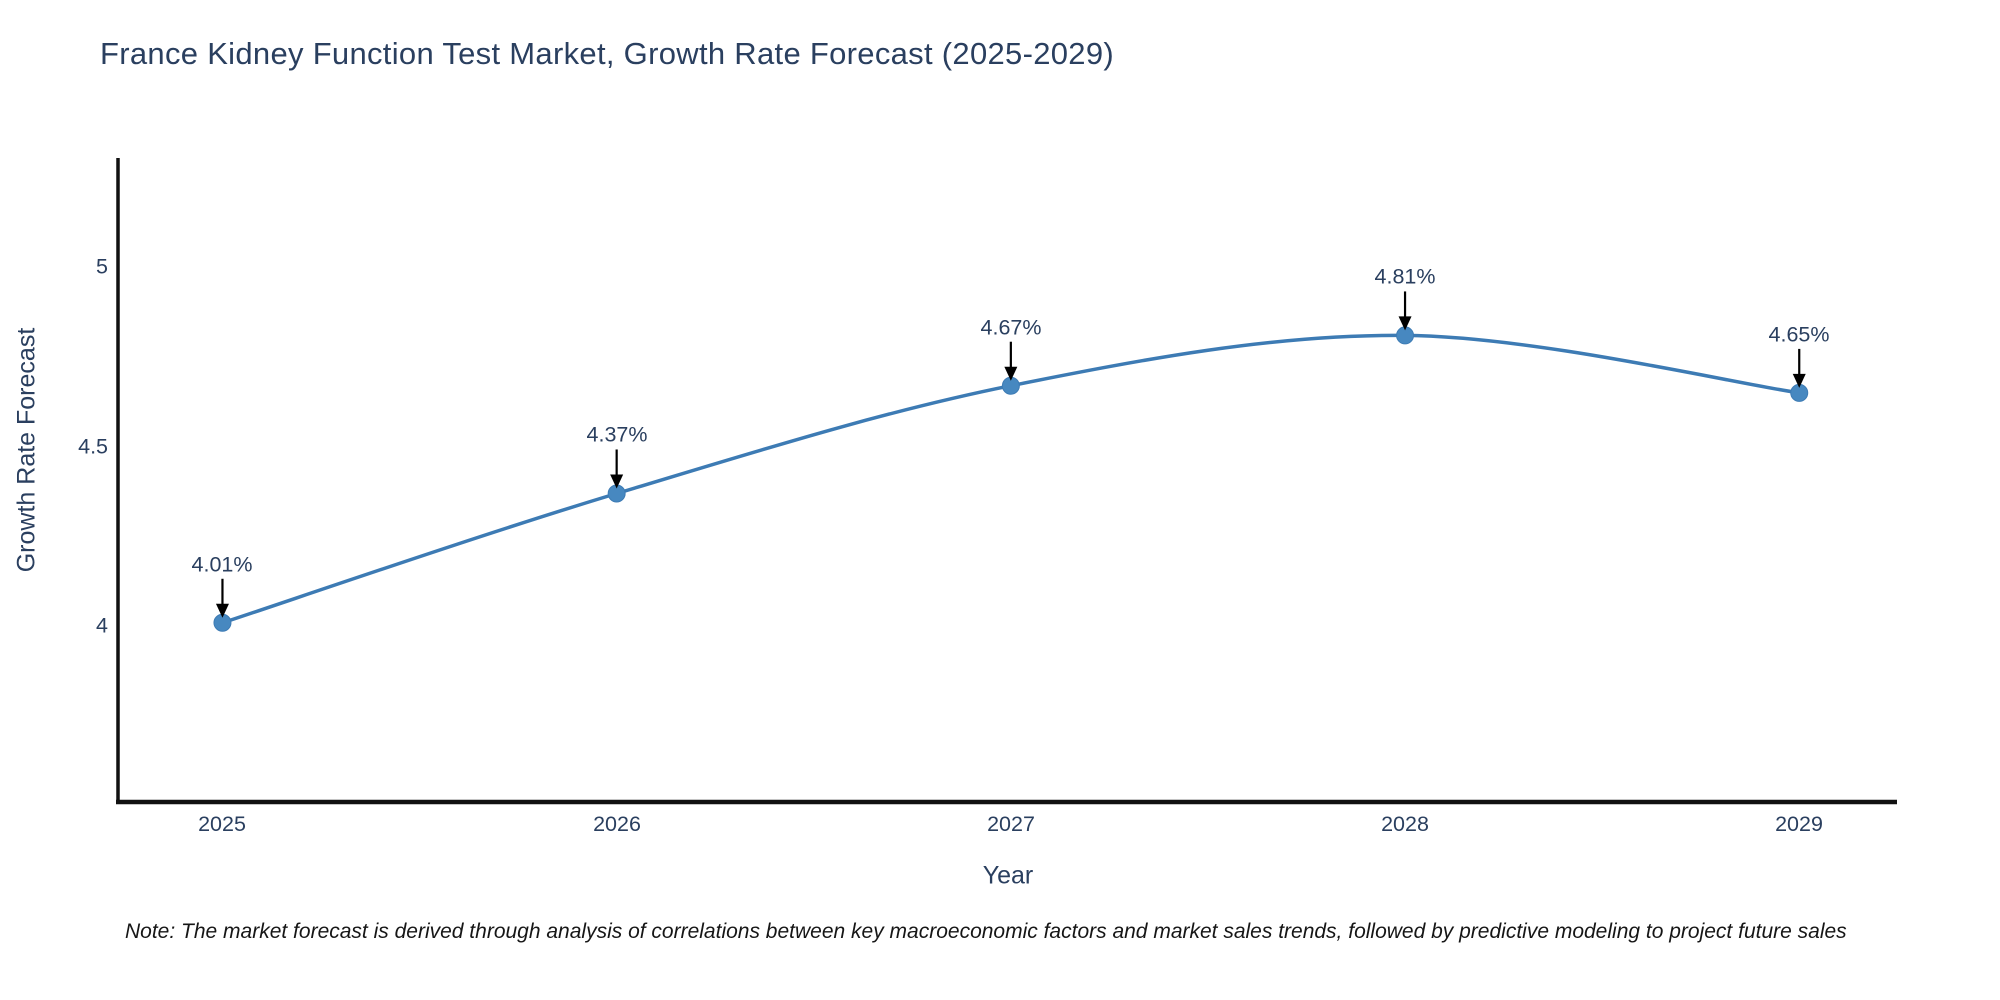  What do you see at coordinates (102, 266) in the screenshot?
I see `y-tick-label-5: 5` at bounding box center [102, 266].